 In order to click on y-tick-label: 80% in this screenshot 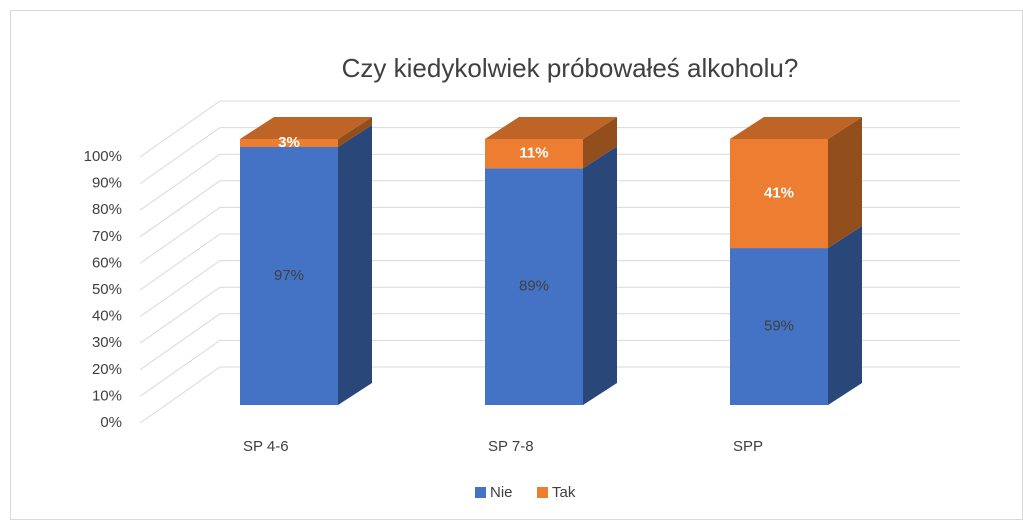, I will do `click(107, 209)`.